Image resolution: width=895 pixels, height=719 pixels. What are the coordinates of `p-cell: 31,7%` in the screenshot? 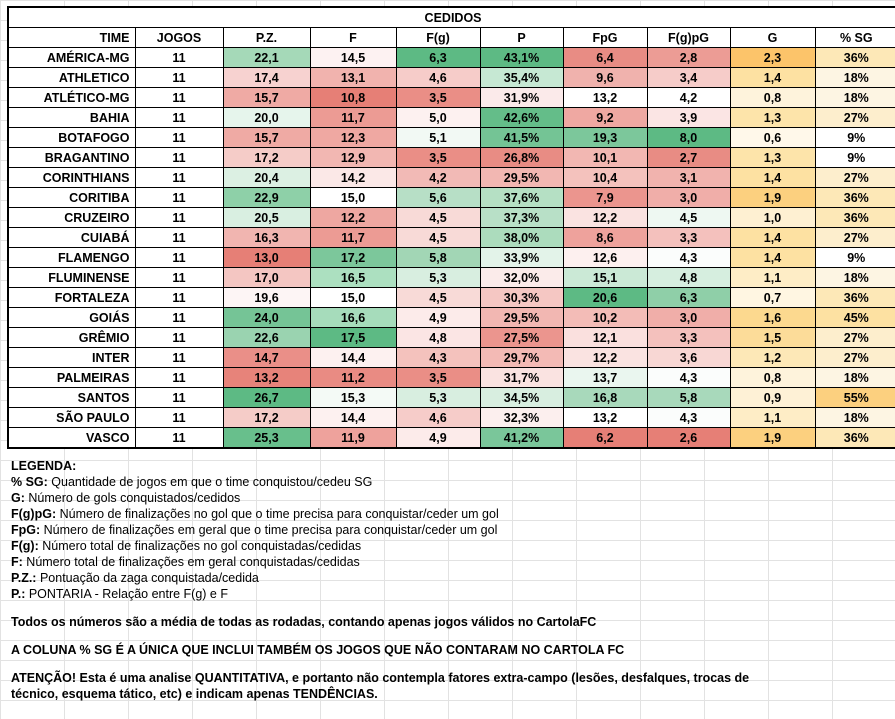 It's located at (521, 377).